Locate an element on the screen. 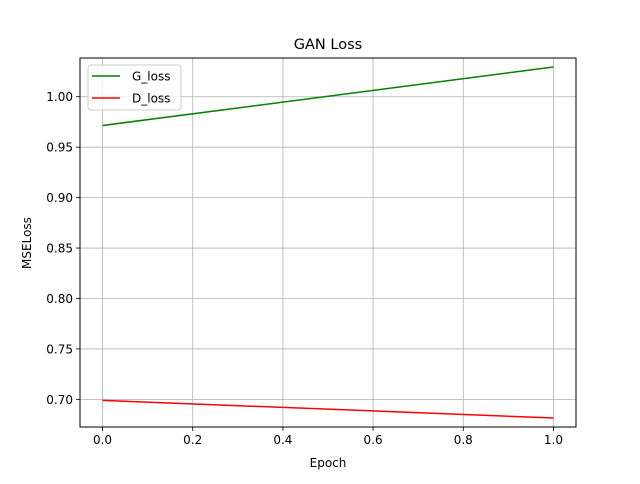 The width and height of the screenshot is (640, 484). y-axis-ticks: 0.70 0.75 0.80 0.85 0.90 0.95 1.00 is located at coordinates (63, 248).